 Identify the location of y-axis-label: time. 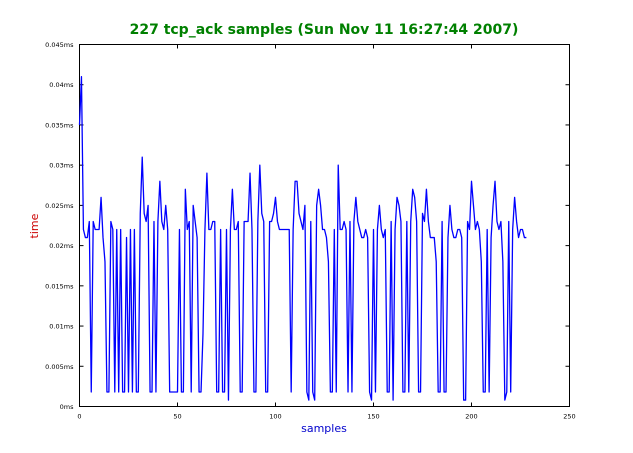
(34, 225).